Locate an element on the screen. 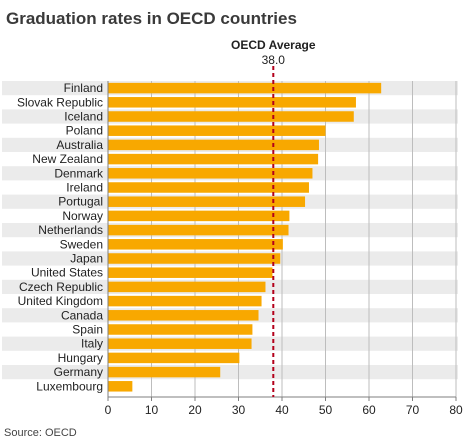 The width and height of the screenshot is (464, 444). tick-label: 30 is located at coordinates (239, 410).